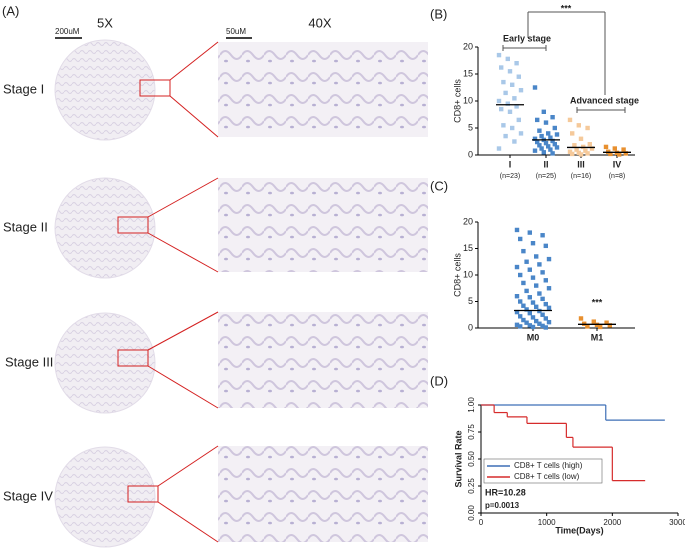 The height and width of the screenshot is (556, 685). I want to click on y-axis-label: Survival Rate, so click(458, 458).